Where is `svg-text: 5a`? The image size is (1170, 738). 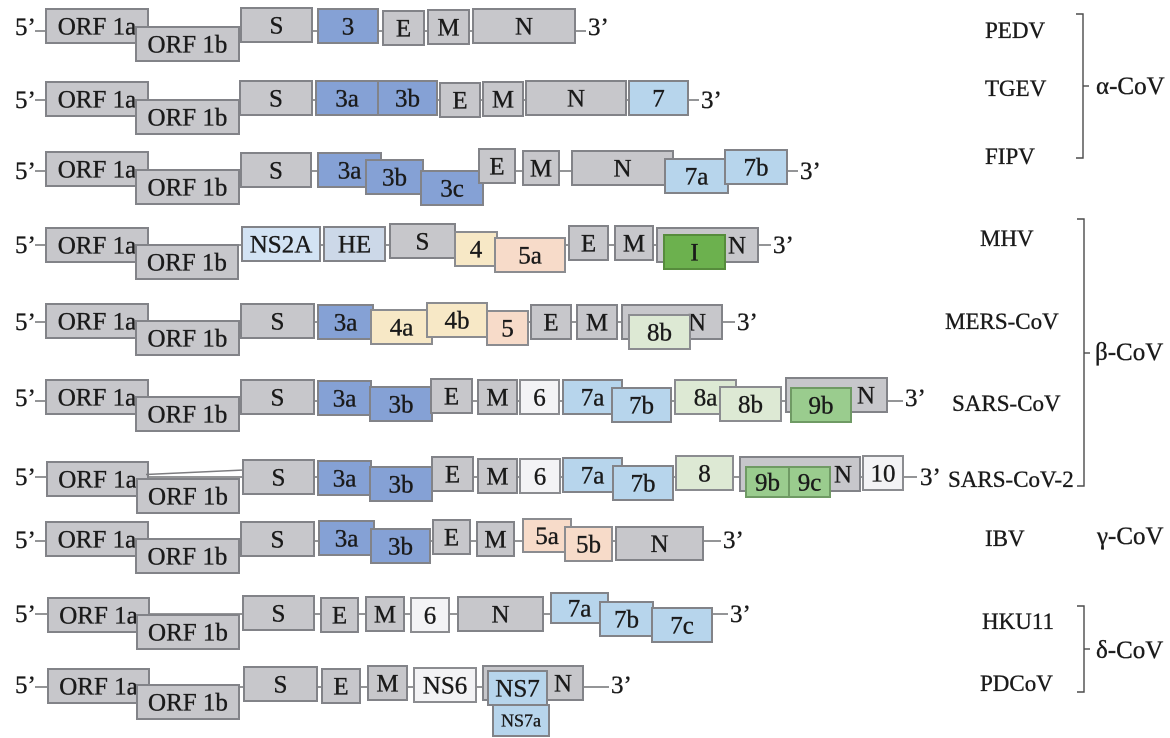
svg-text: 5a is located at coordinates (547, 536).